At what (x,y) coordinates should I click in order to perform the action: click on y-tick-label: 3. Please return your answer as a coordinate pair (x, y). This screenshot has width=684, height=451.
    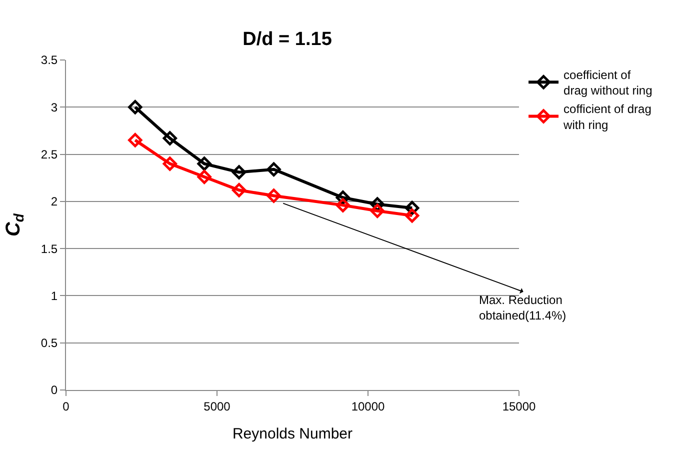
    Looking at the image, I should click on (54, 107).